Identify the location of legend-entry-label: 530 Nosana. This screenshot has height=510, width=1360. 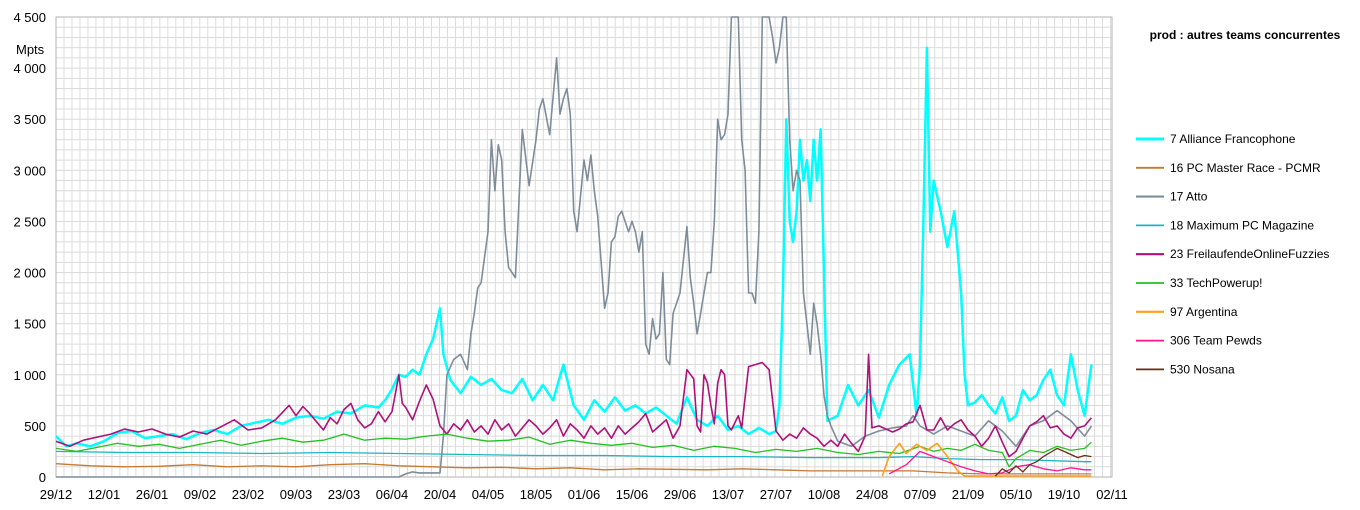
(1202, 369).